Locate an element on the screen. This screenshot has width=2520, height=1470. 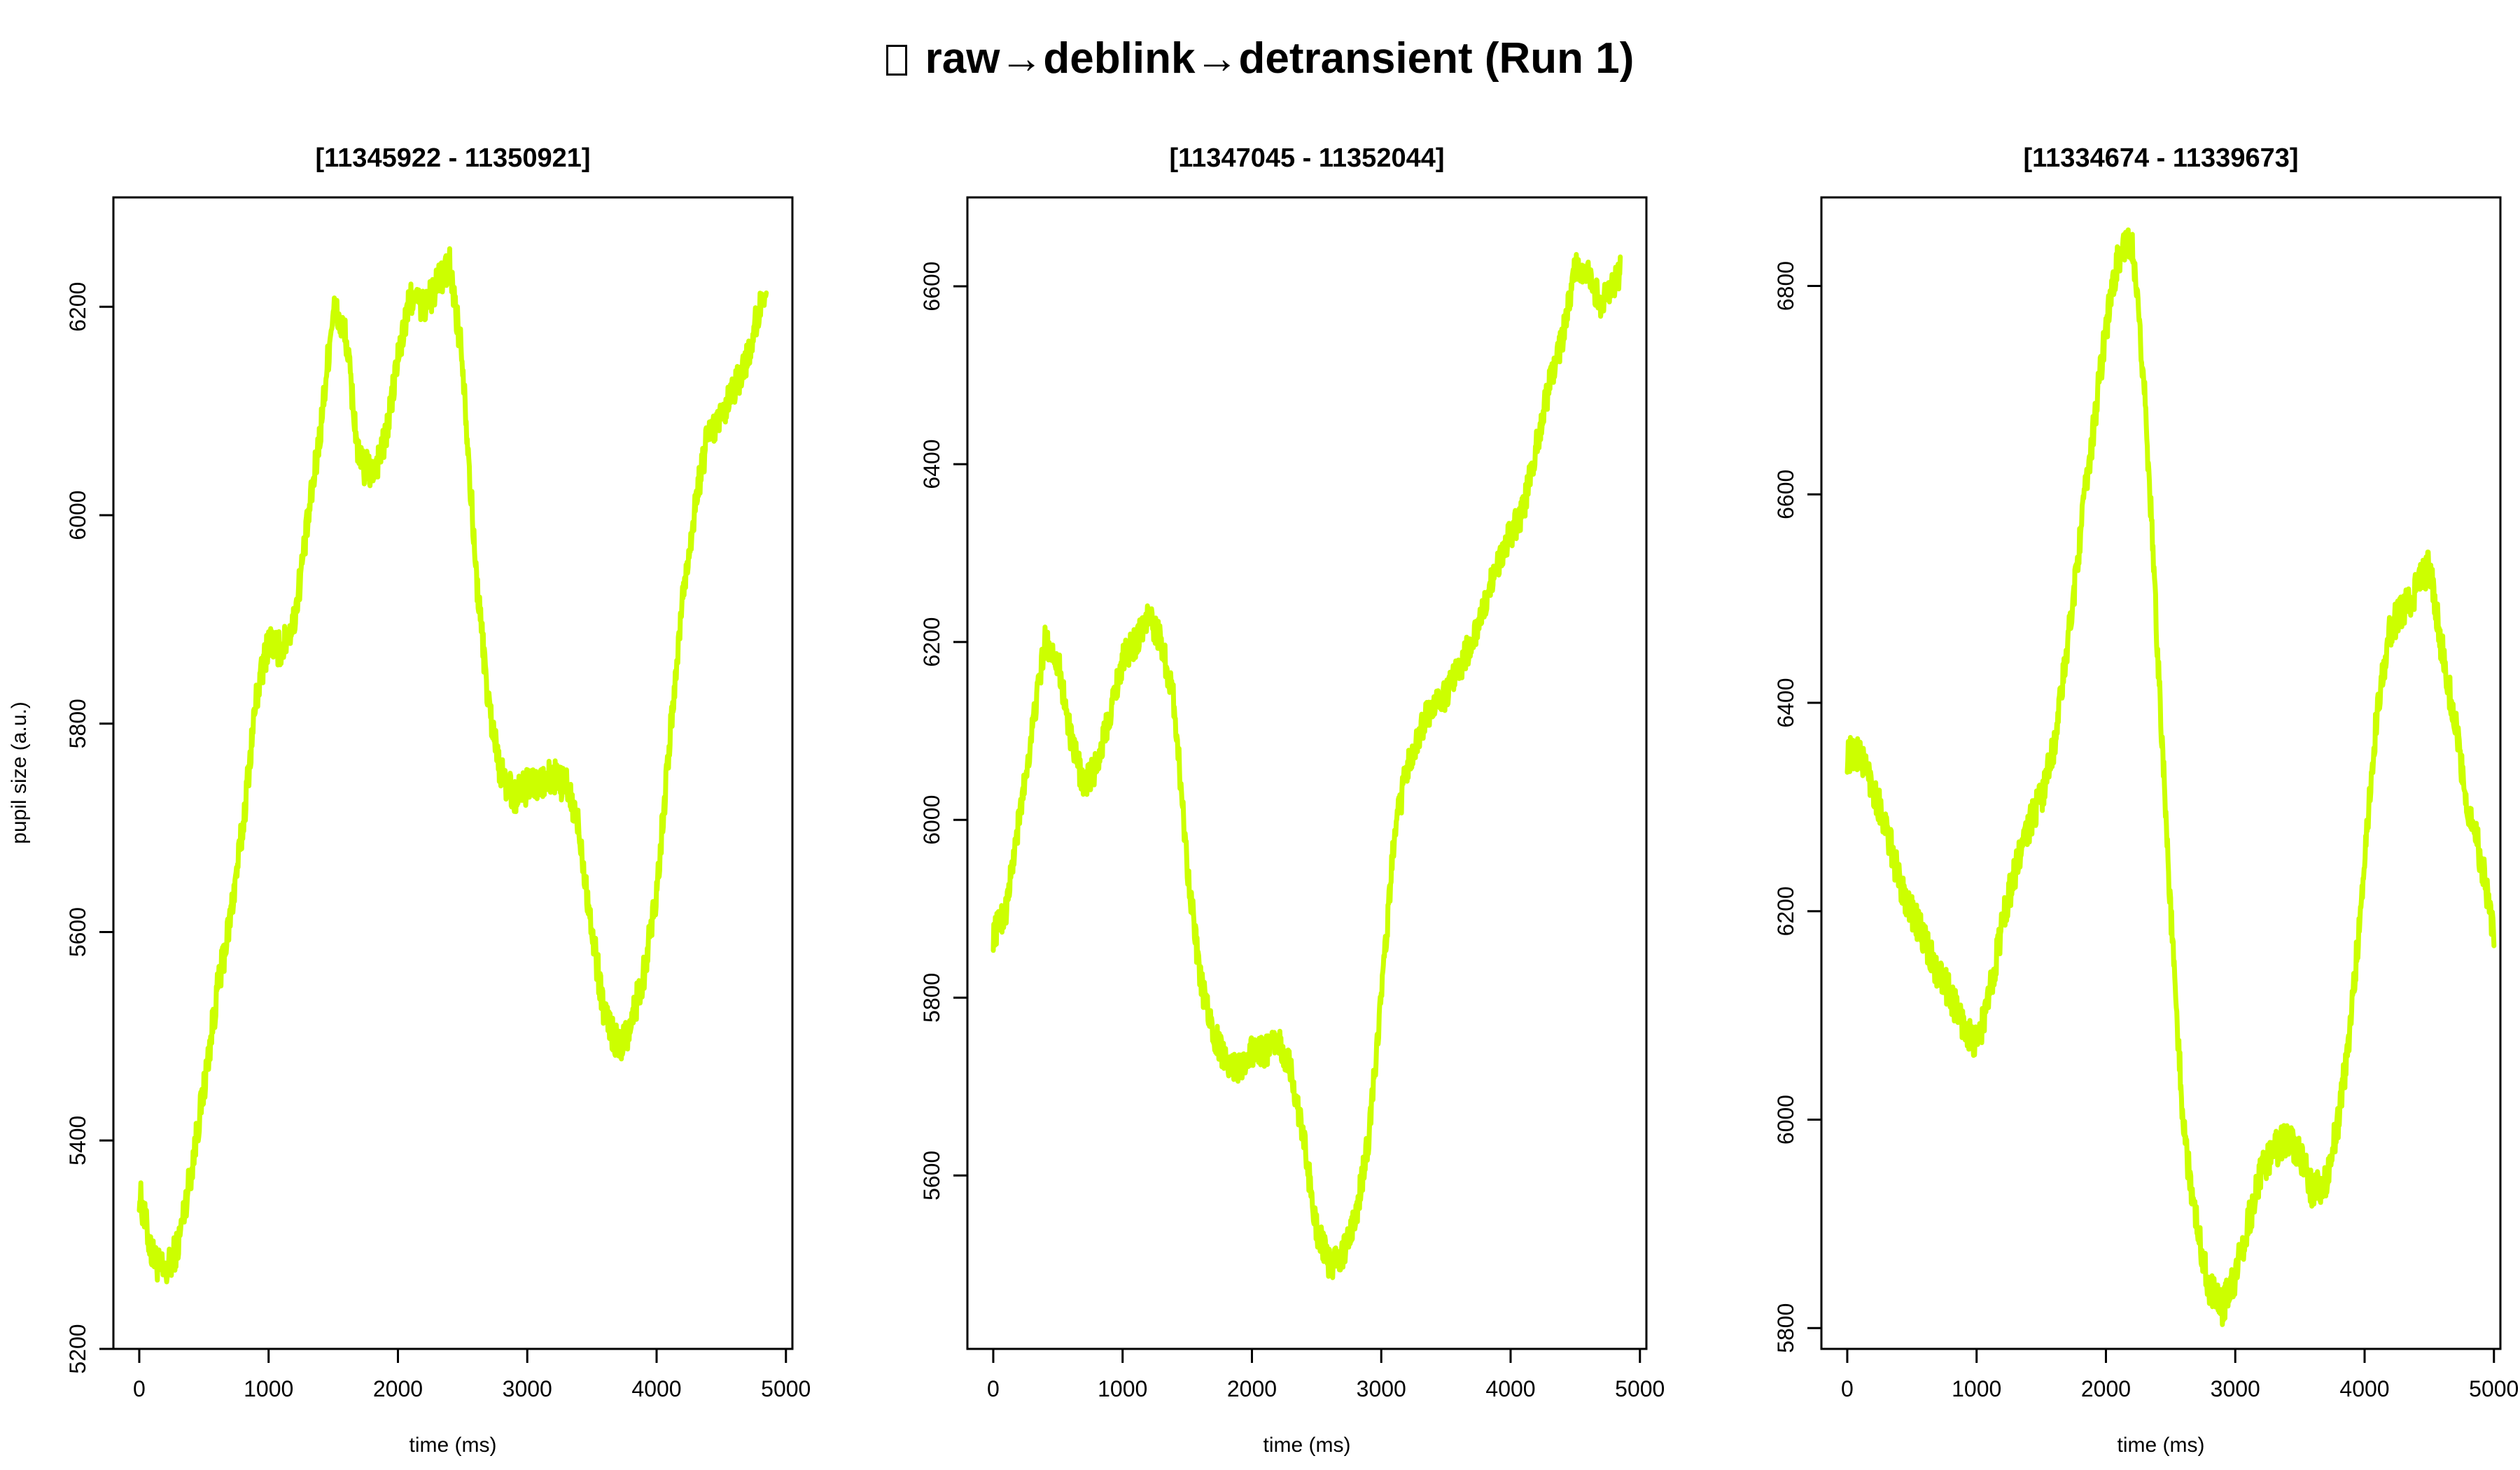
x-tick-label-1-0: 0 is located at coordinates (139, 1388).